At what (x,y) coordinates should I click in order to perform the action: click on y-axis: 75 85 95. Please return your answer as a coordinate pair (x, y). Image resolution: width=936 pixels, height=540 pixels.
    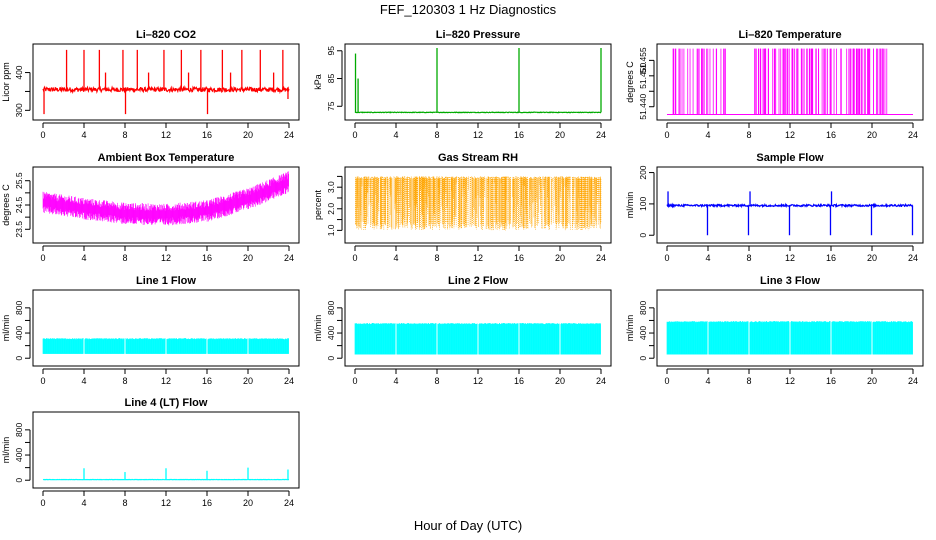
    Looking at the image, I should click on (334, 78).